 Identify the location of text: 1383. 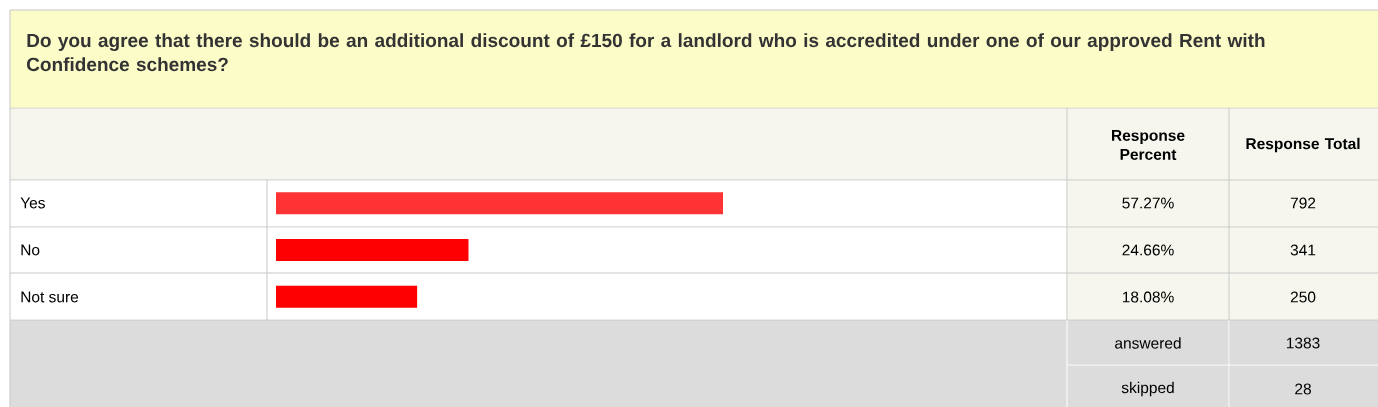
(1303, 343).